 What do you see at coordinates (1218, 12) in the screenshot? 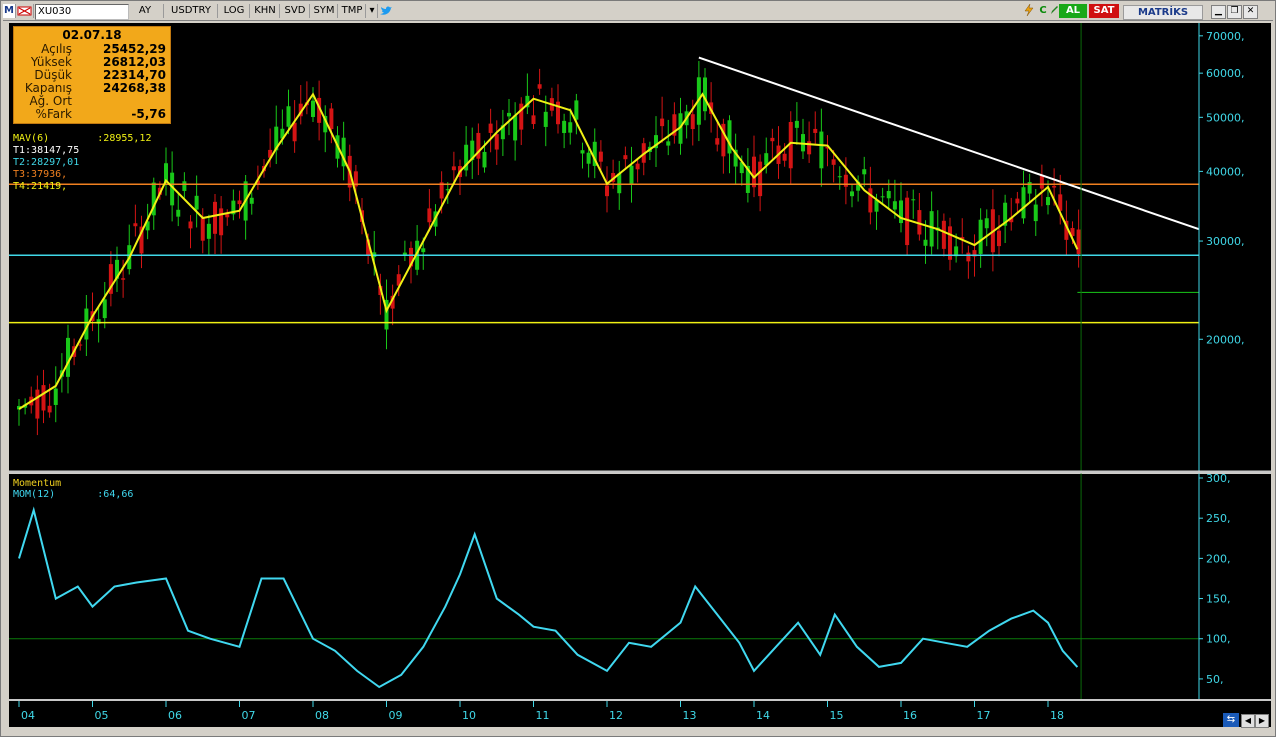
I see `minimize-icon: ▁` at bounding box center [1218, 12].